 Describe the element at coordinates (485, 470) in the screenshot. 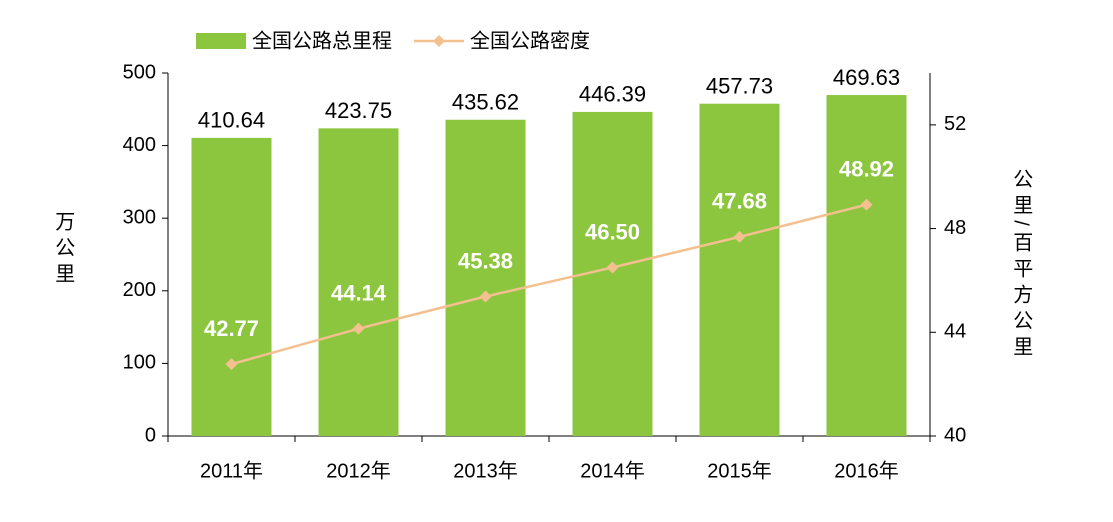

I see `x-tick-label: 2013年` at that location.